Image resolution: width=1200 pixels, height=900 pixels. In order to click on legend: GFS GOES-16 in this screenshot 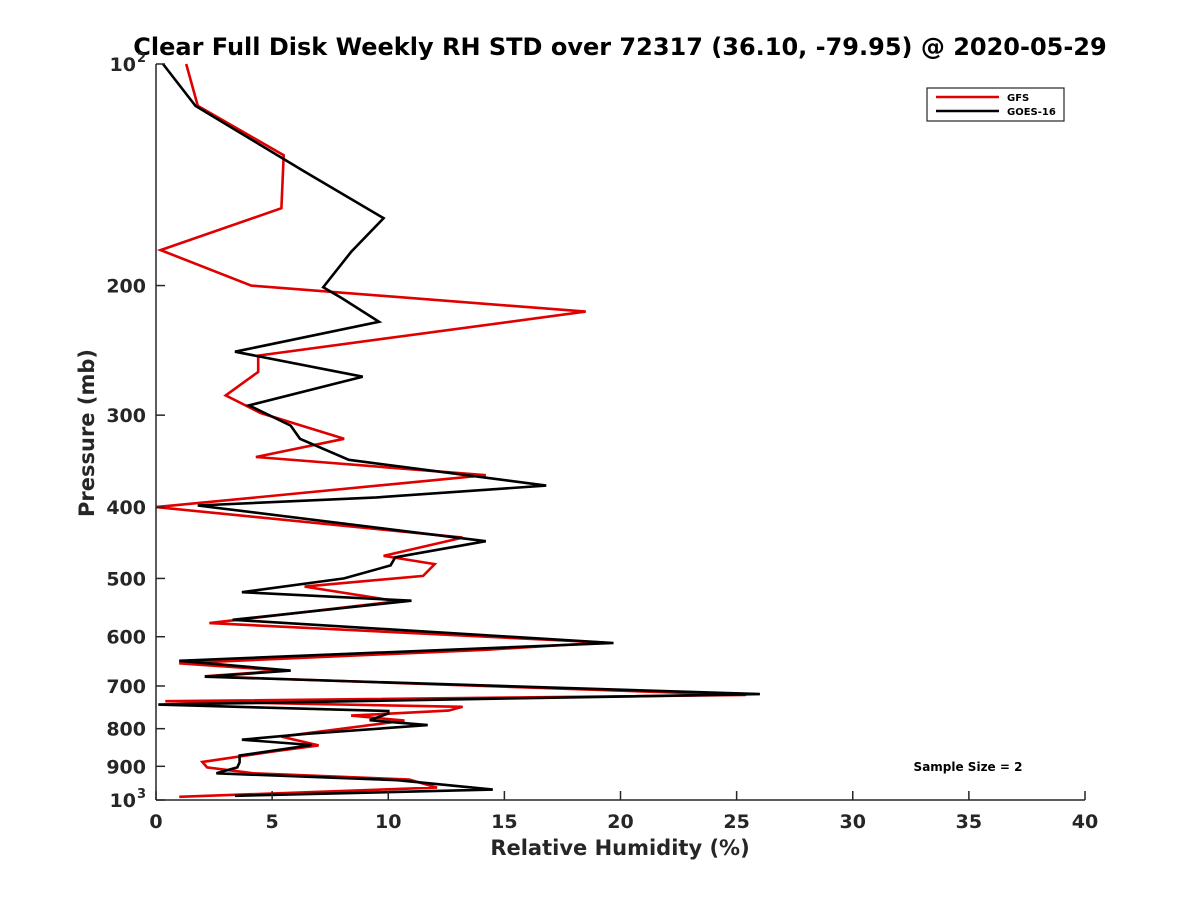, I will do `click(995, 104)`.